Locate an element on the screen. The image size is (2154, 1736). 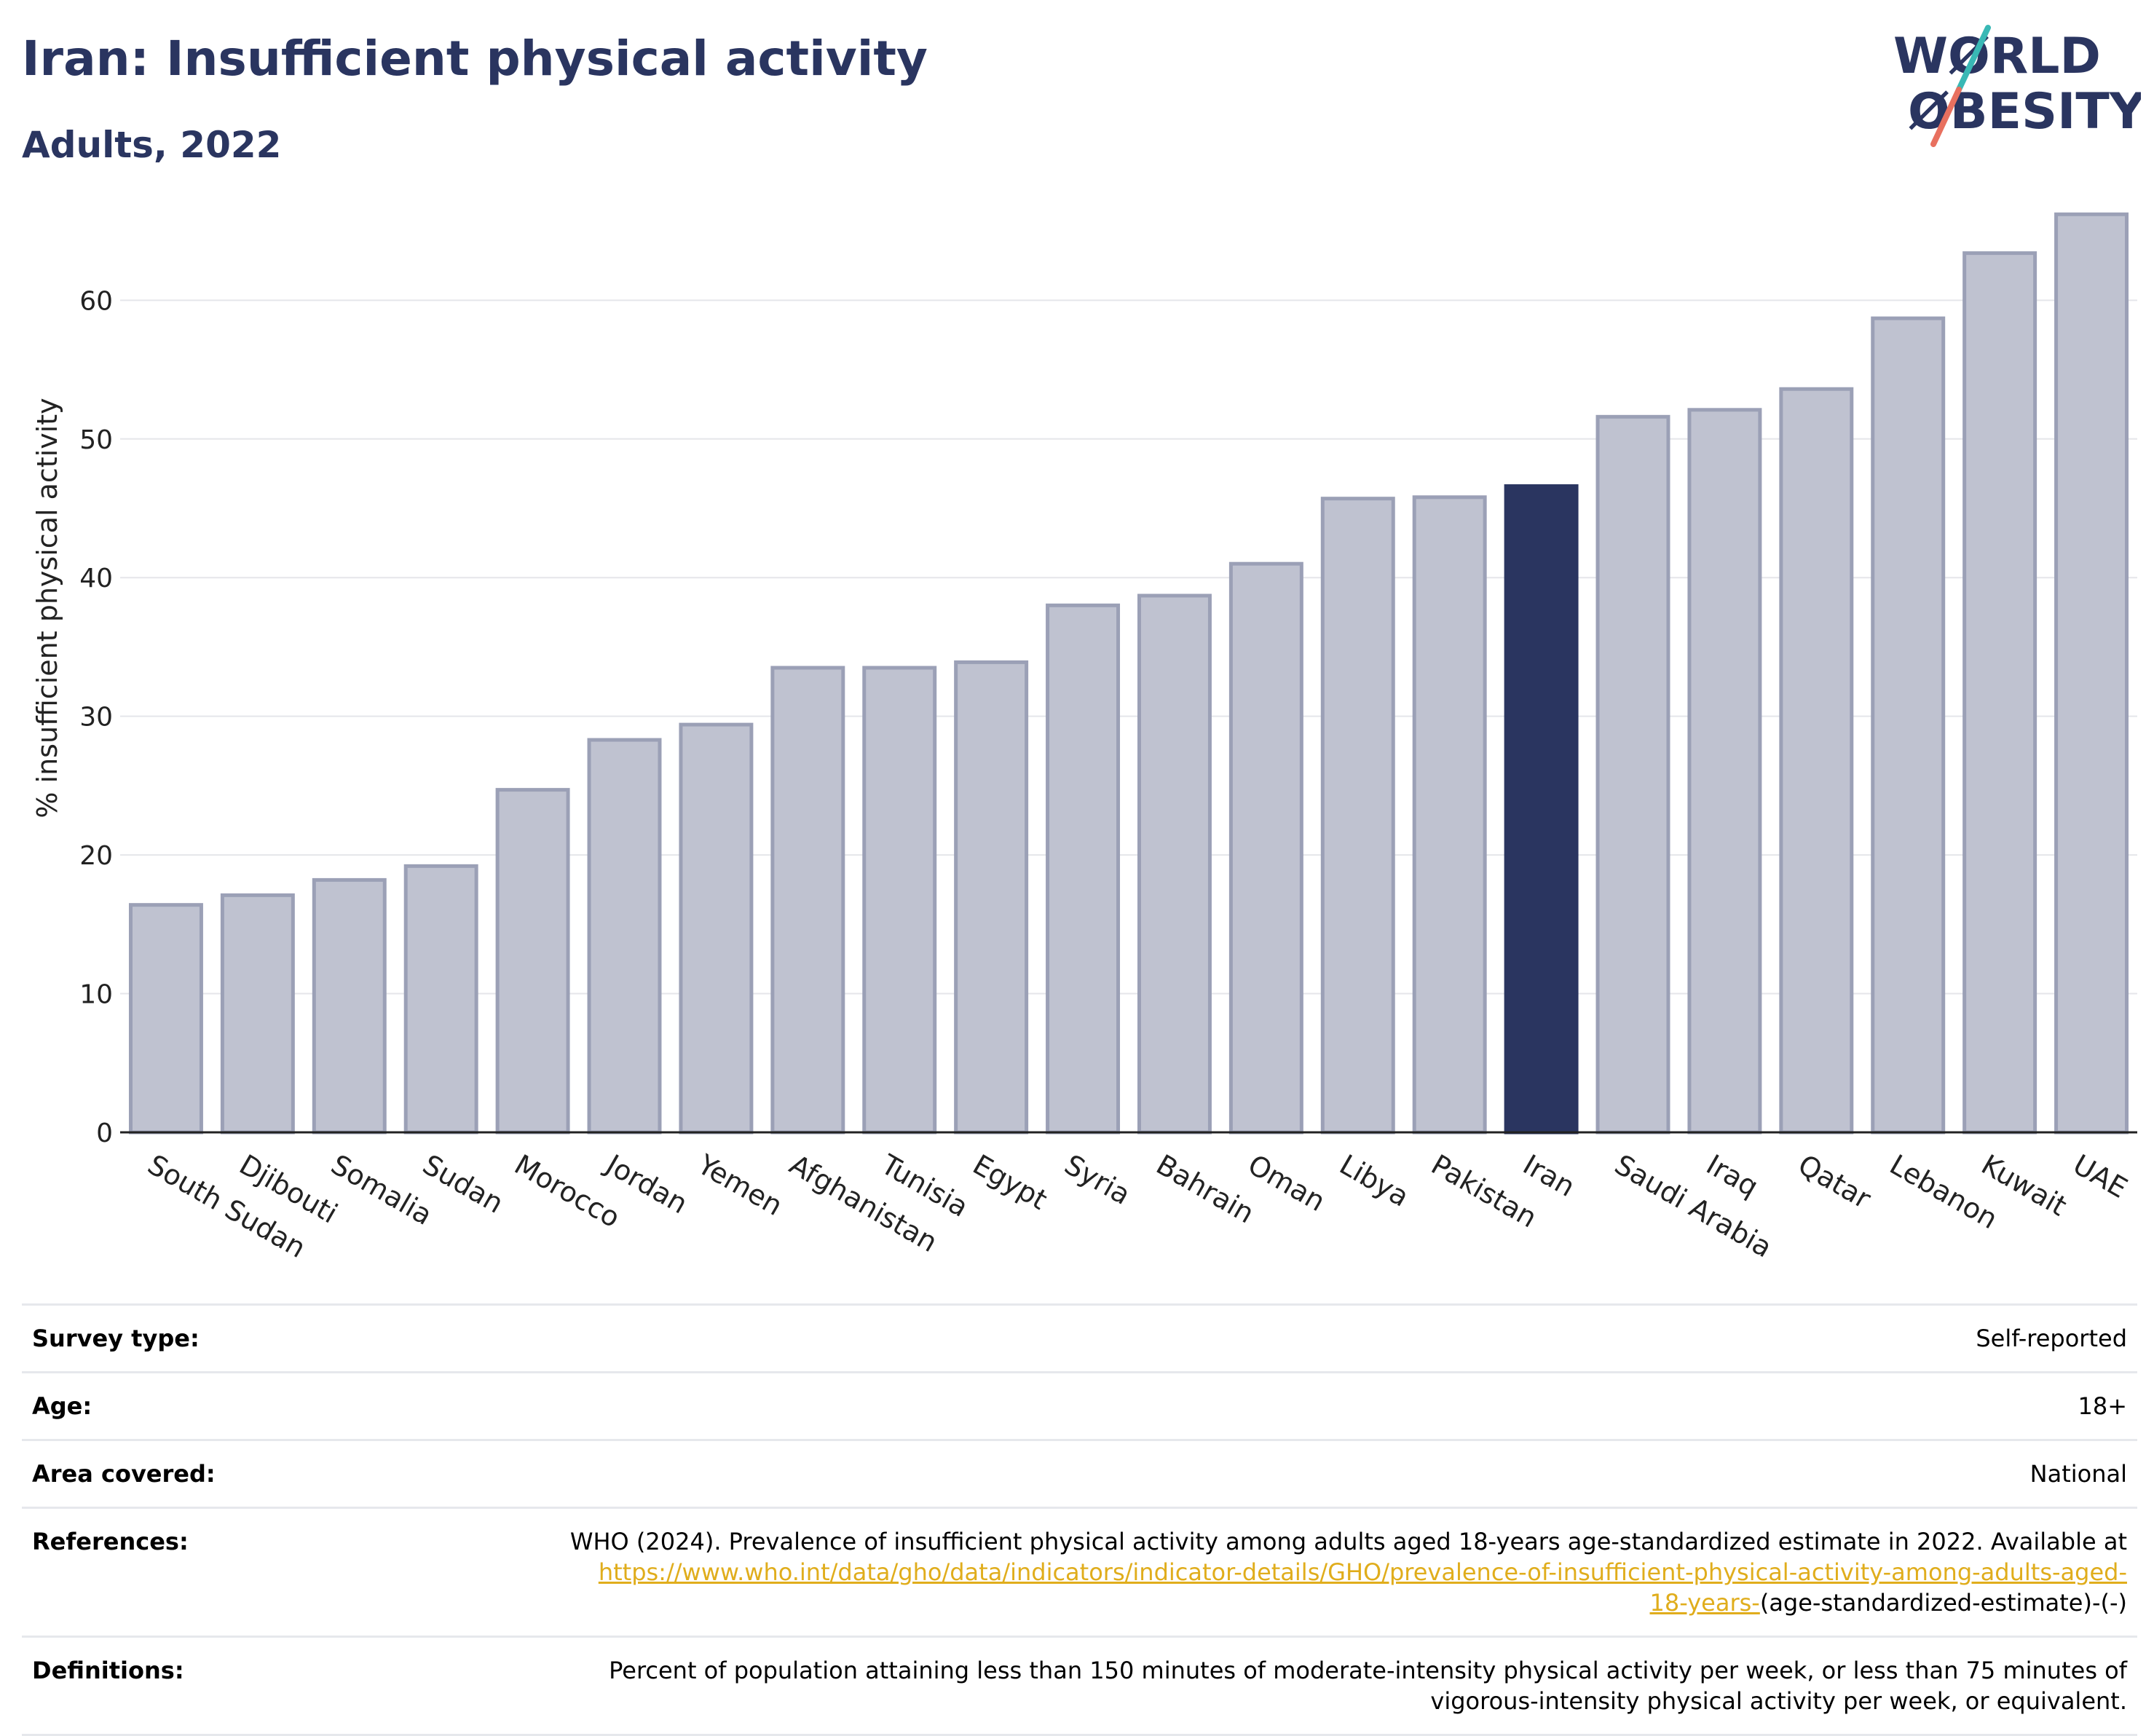
bar-morocco is located at coordinates (532, 961).